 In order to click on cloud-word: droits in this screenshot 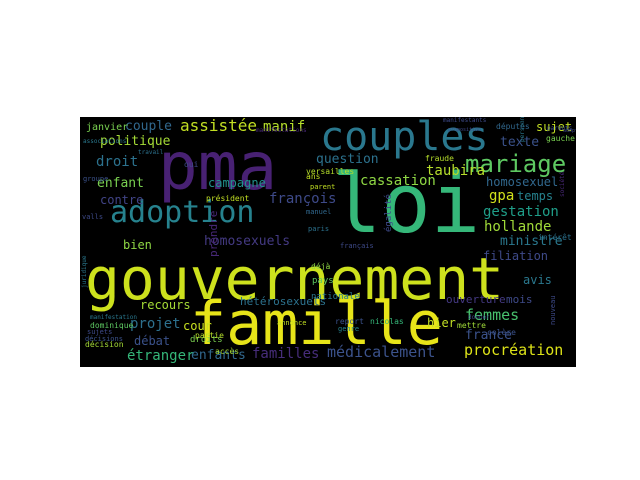, I will do `click(206, 340)`.